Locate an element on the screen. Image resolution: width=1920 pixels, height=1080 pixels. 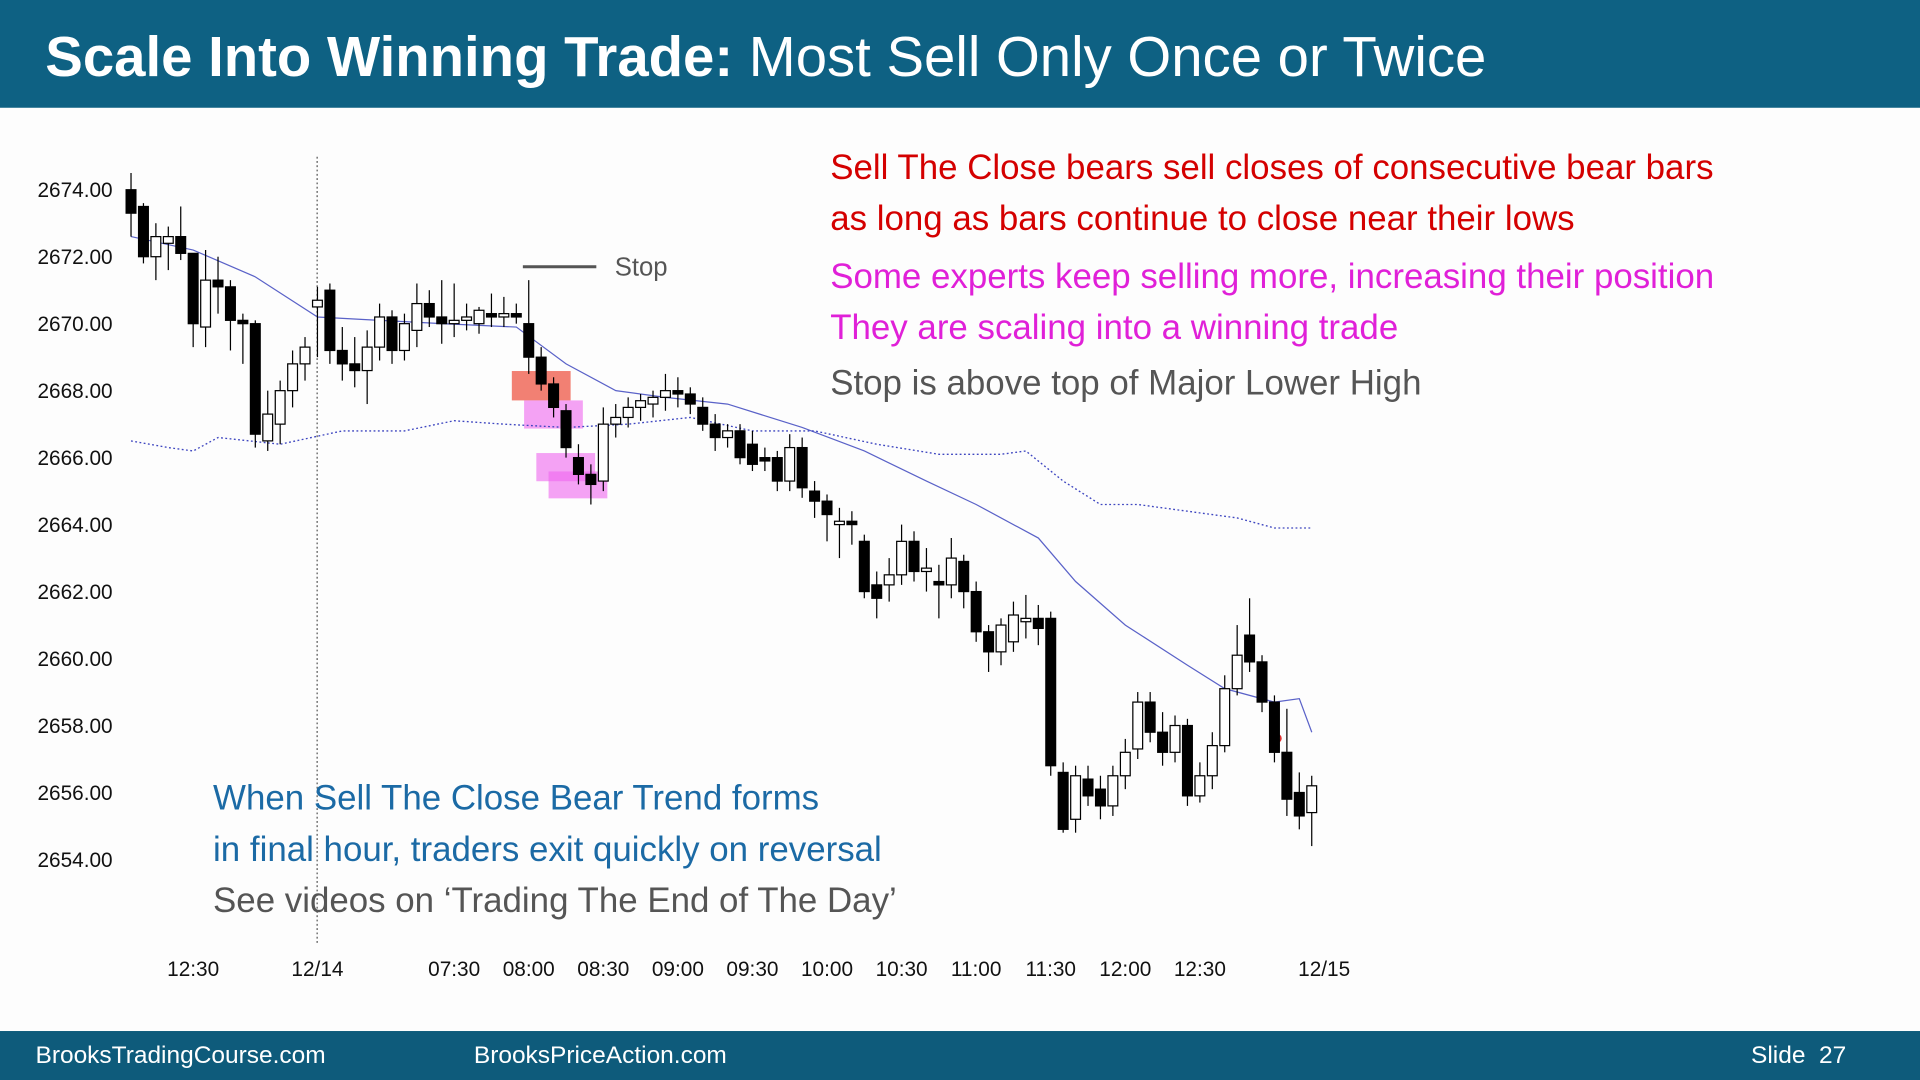
x-tick-label: 11:00 is located at coordinates (976, 969).